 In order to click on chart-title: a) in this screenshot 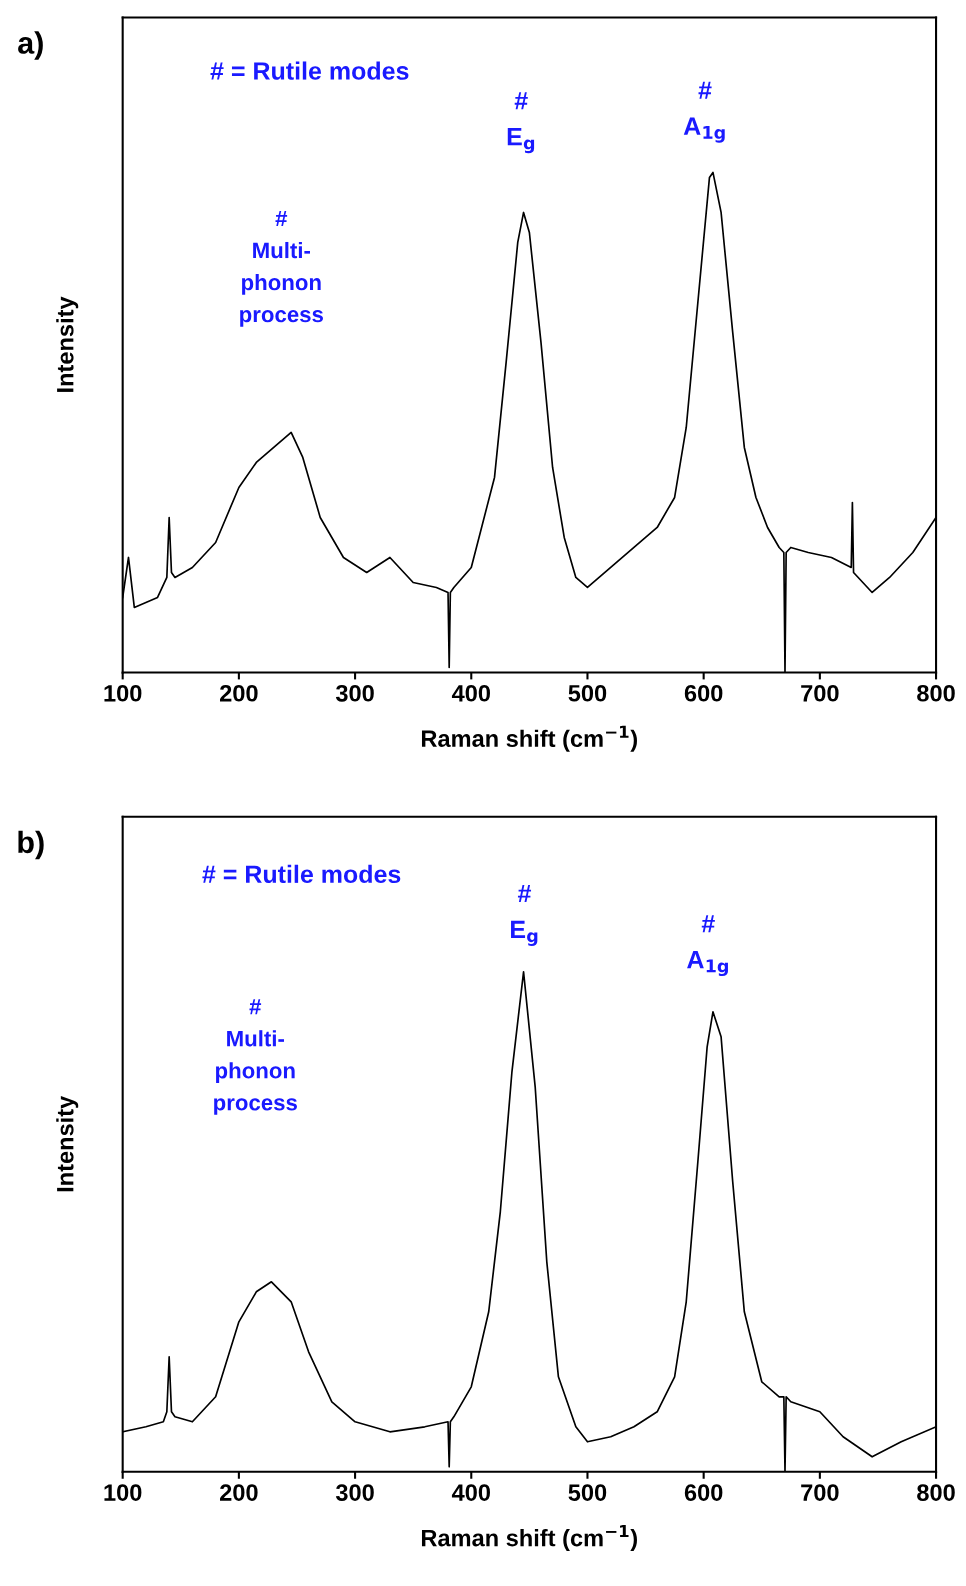, I will do `click(30, 45)`.